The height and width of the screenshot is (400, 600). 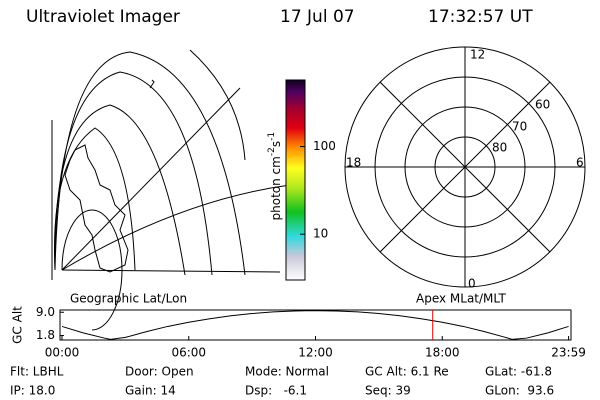 What do you see at coordinates (103, 17) in the screenshot?
I see `title: Ultraviolet Imager` at bounding box center [103, 17].